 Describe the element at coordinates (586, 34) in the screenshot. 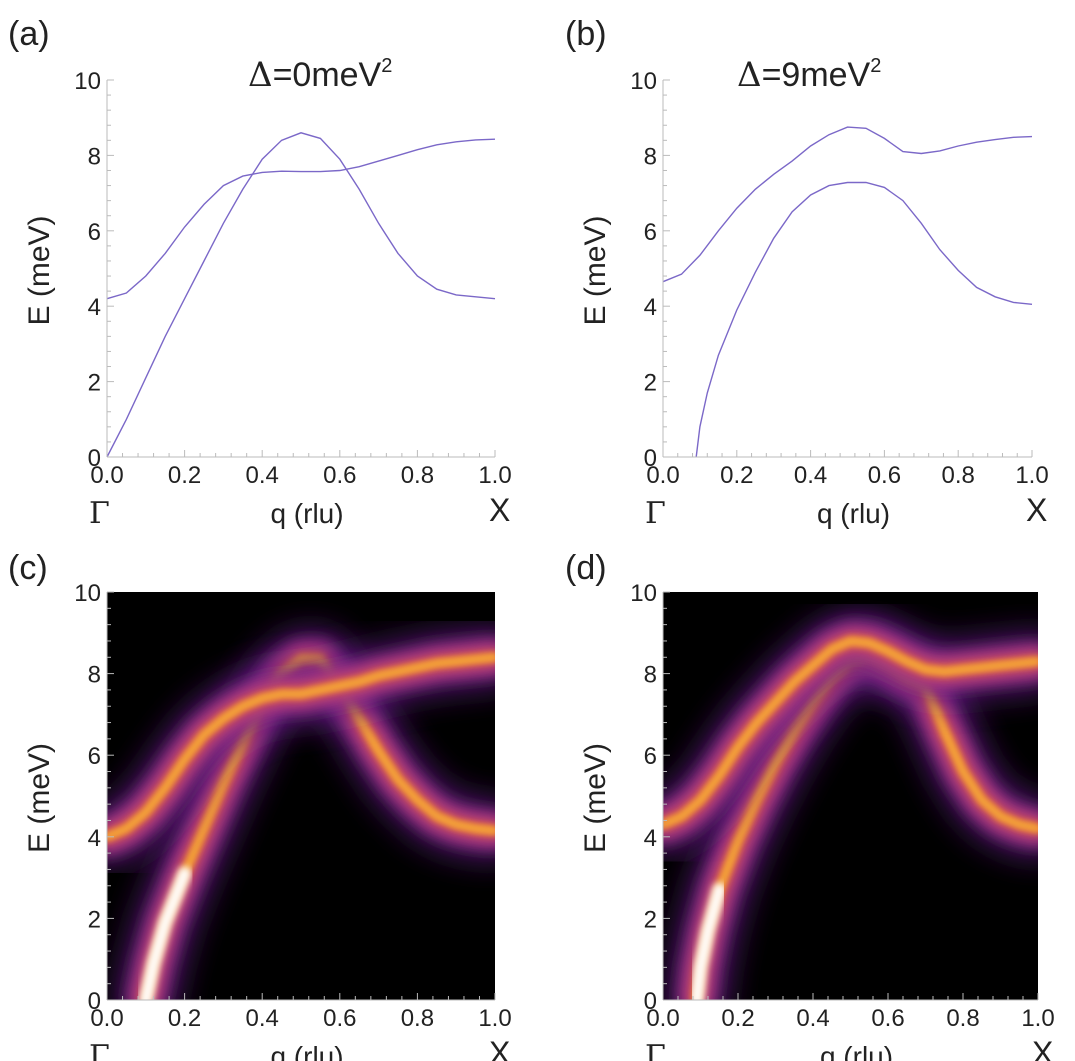

I see `panel-label: (b)` at that location.